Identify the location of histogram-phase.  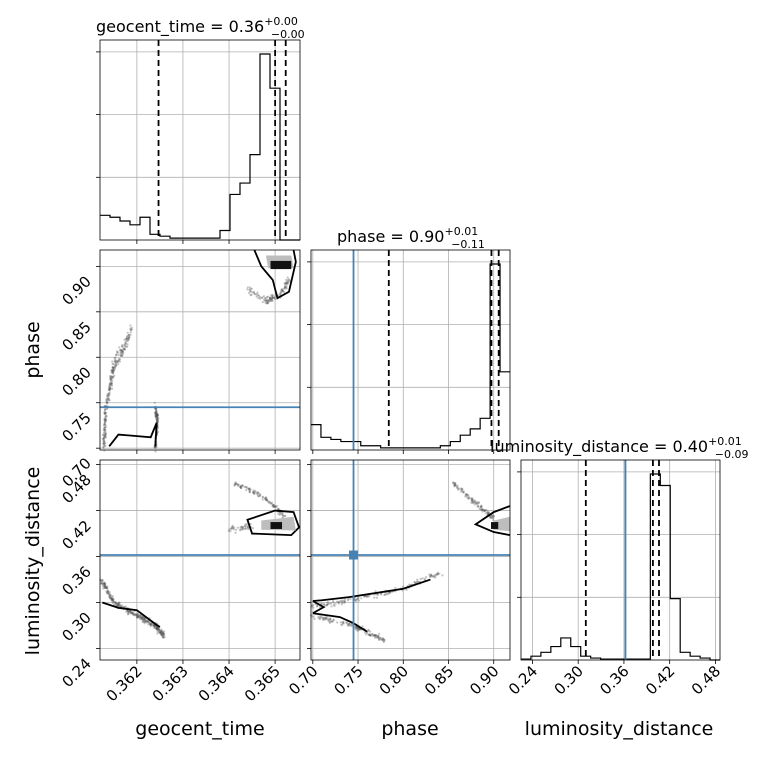
(410, 356).